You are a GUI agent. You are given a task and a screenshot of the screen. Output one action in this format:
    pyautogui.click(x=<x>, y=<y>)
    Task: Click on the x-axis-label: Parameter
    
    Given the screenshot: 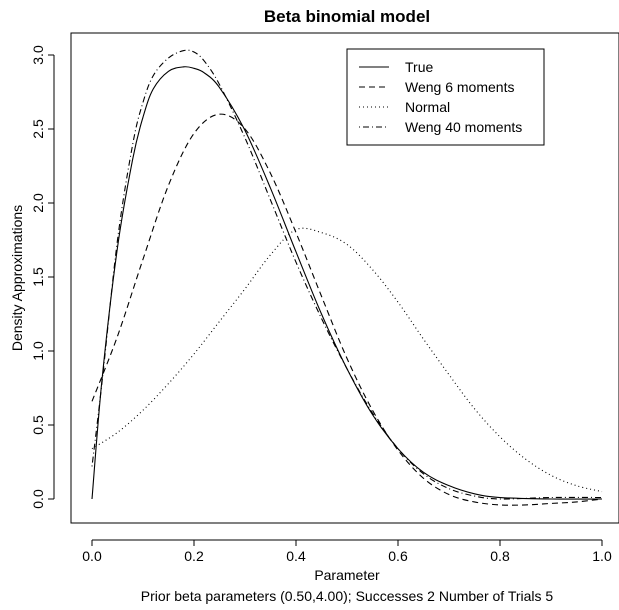 What is the action you would take?
    pyautogui.click(x=347, y=575)
    